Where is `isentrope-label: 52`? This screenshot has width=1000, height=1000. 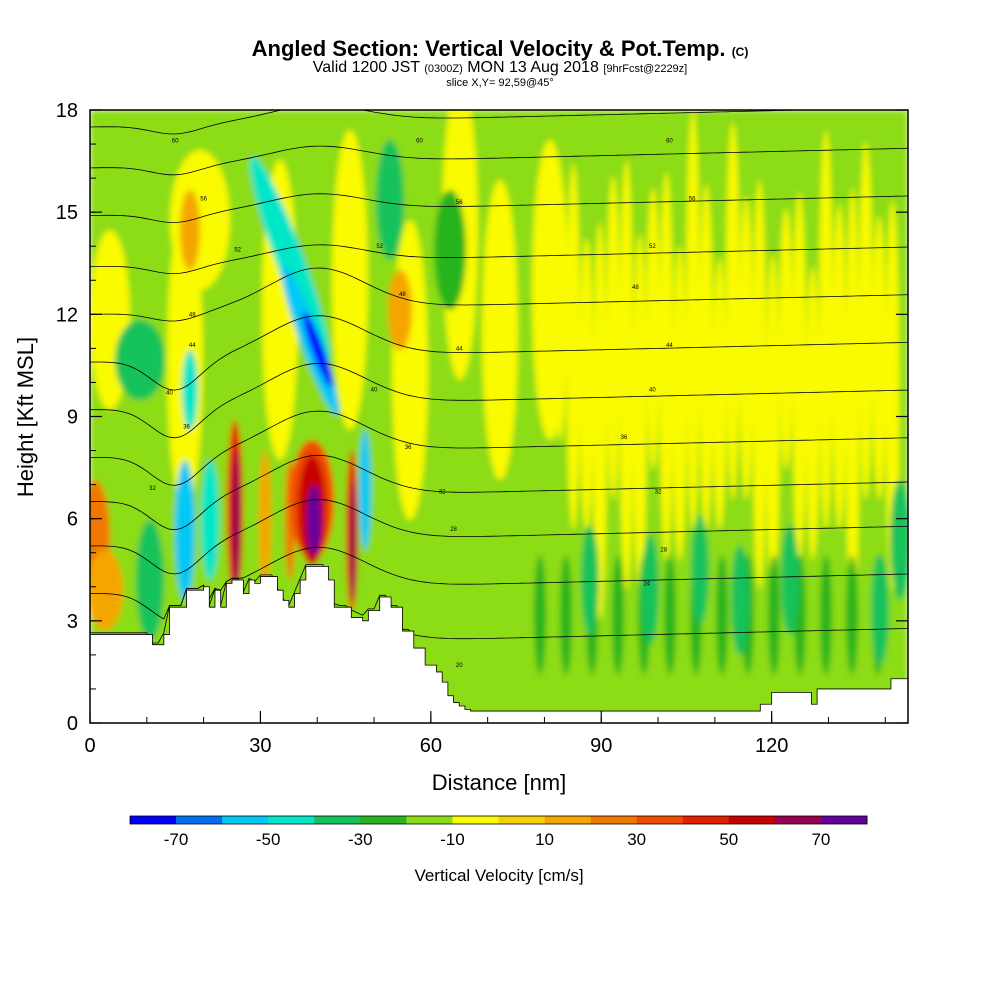 isentrope-label: 52 is located at coordinates (652, 247).